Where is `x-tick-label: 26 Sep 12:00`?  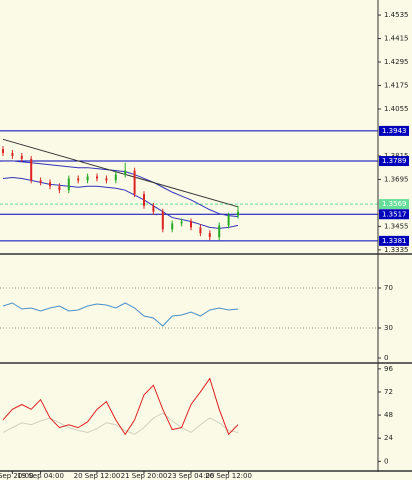
x-tick-label: 26 Sep 12:00 is located at coordinates (228, 476).